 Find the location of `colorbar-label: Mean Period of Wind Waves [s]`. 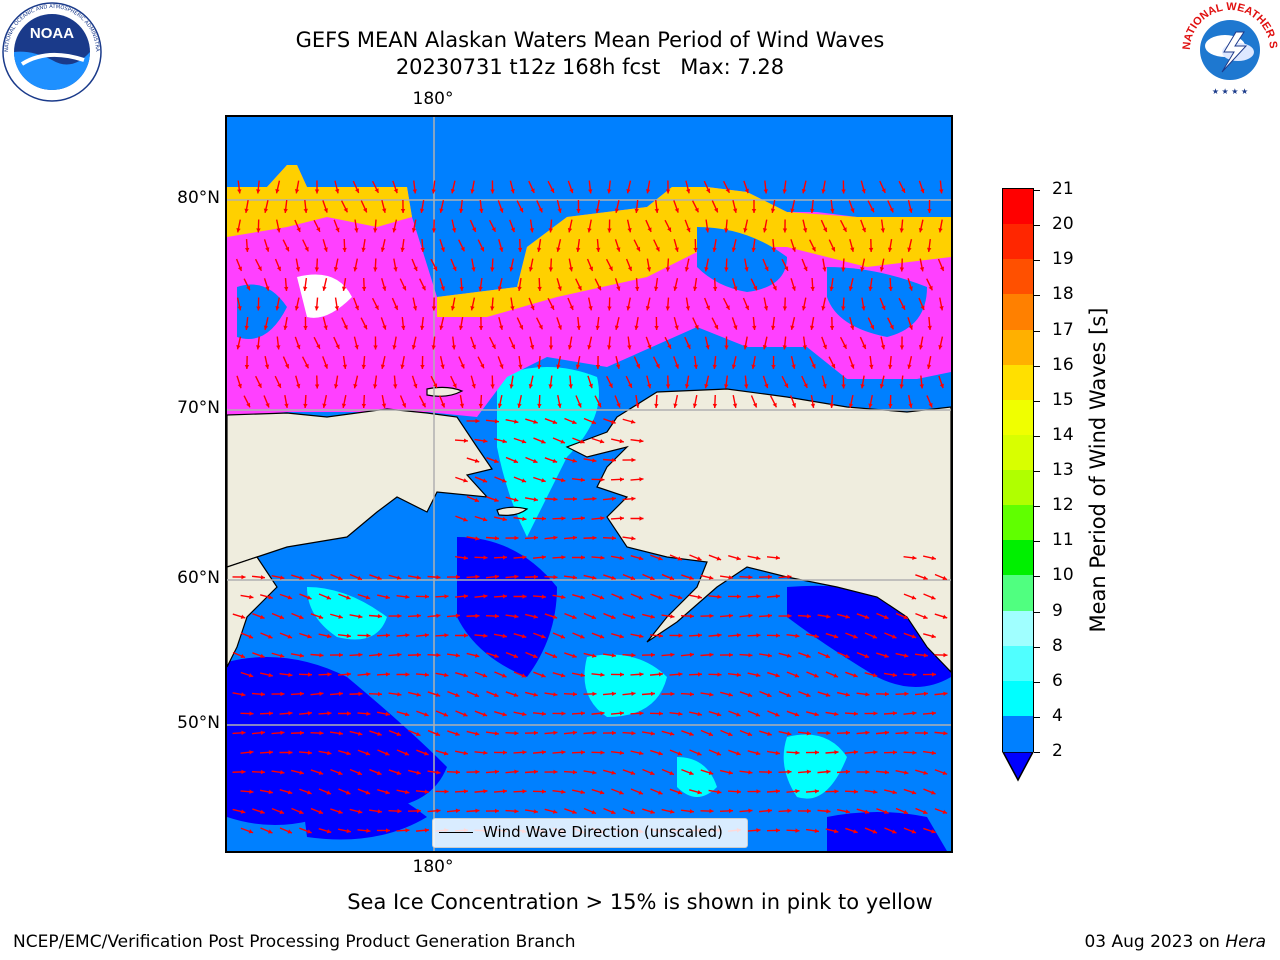

colorbar-label: Mean Period of Wind Waves [s] is located at coordinates (1098, 470).